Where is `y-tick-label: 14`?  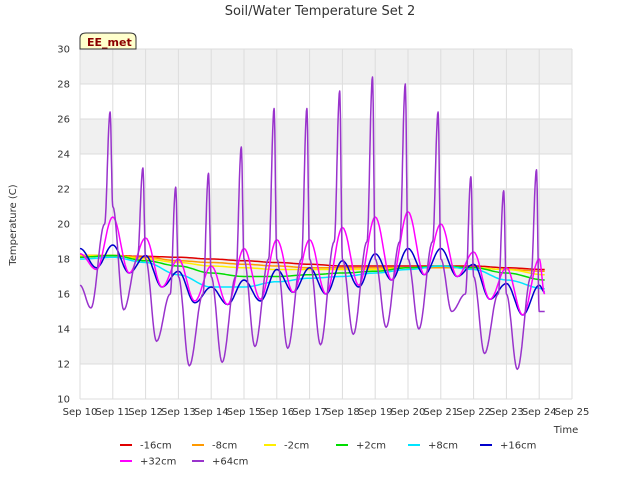 y-tick-label: 14 is located at coordinates (63, 330).